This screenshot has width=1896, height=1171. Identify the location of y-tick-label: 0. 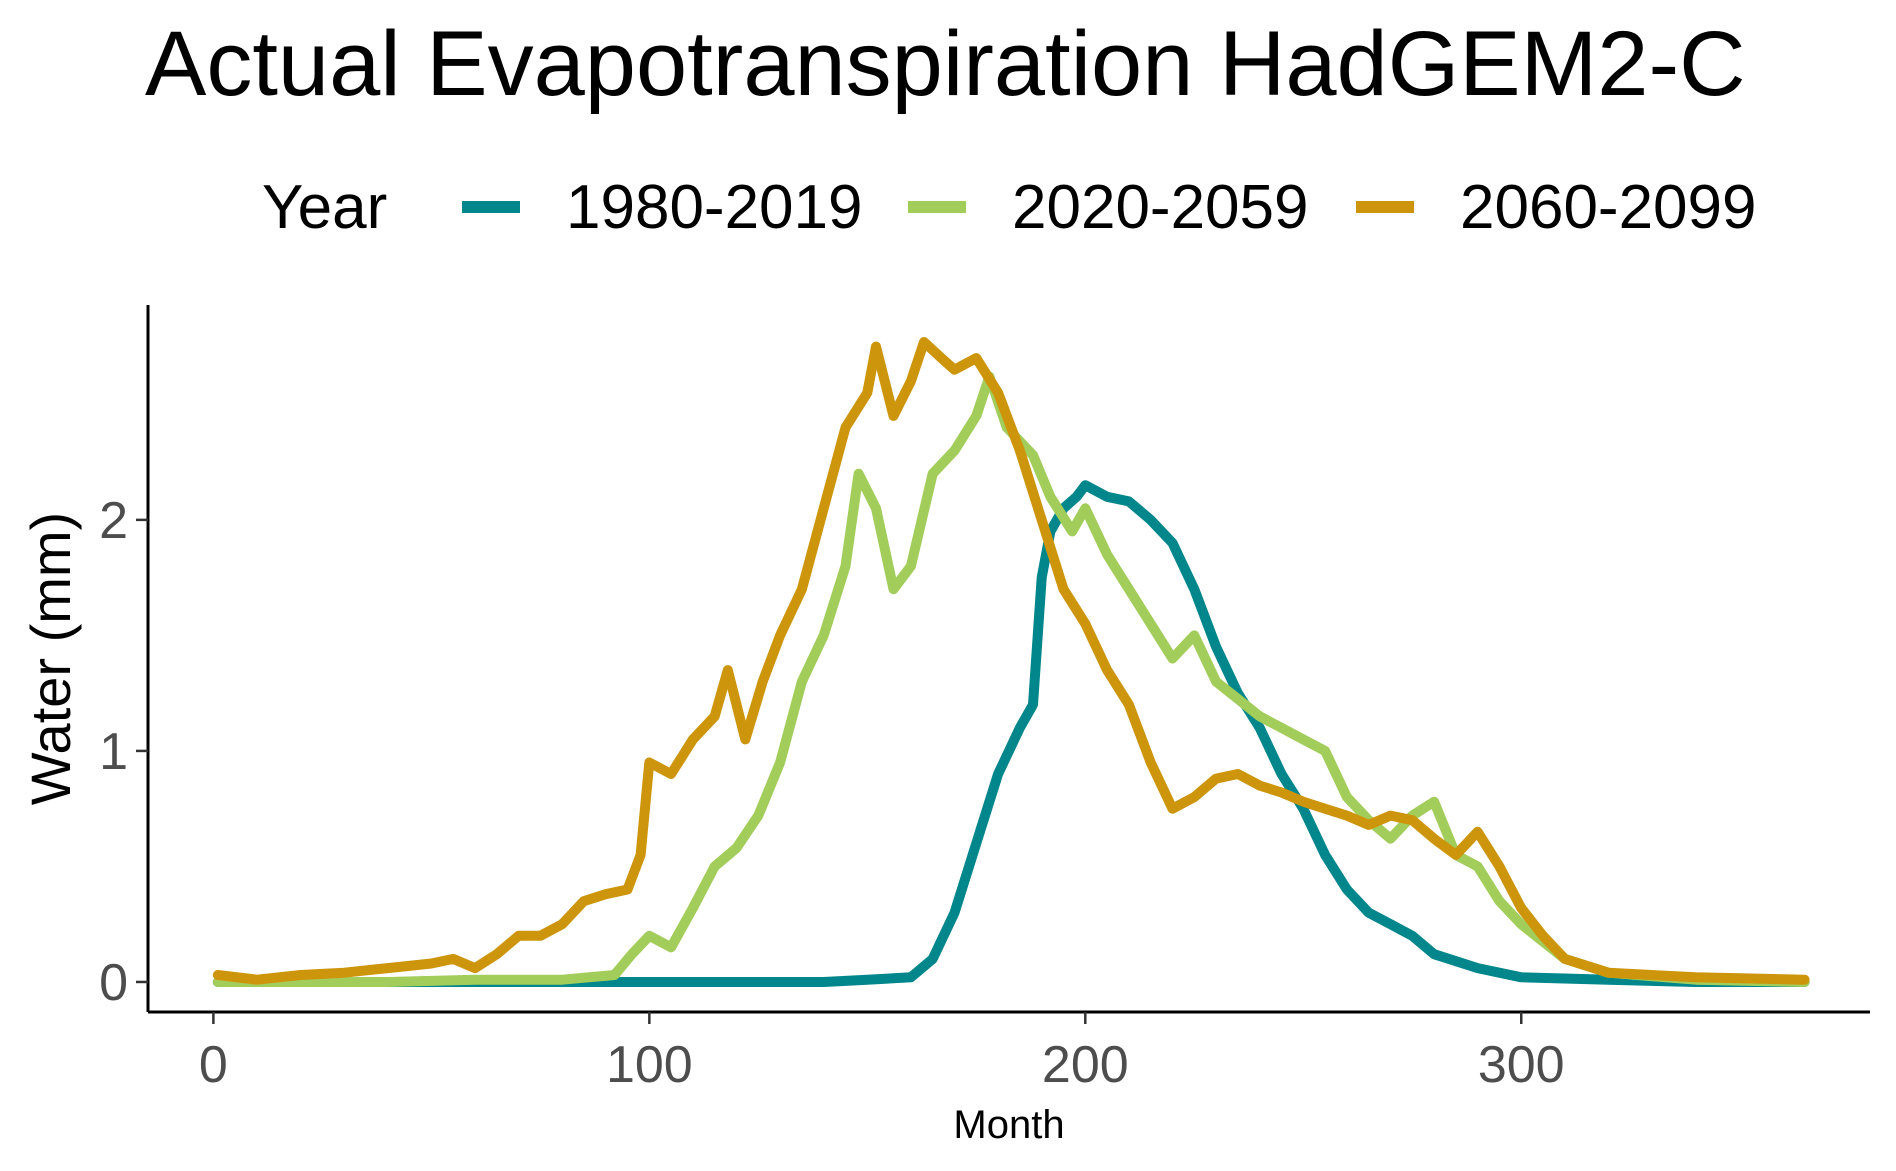
(113, 983).